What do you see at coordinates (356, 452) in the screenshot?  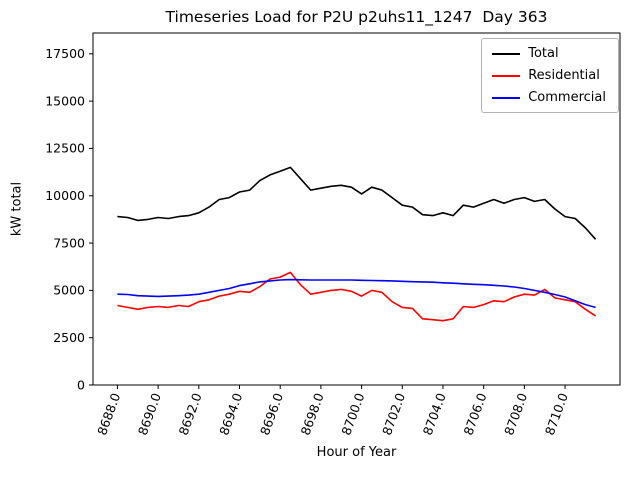 I see `x-axis-label: Hour of Year` at bounding box center [356, 452].